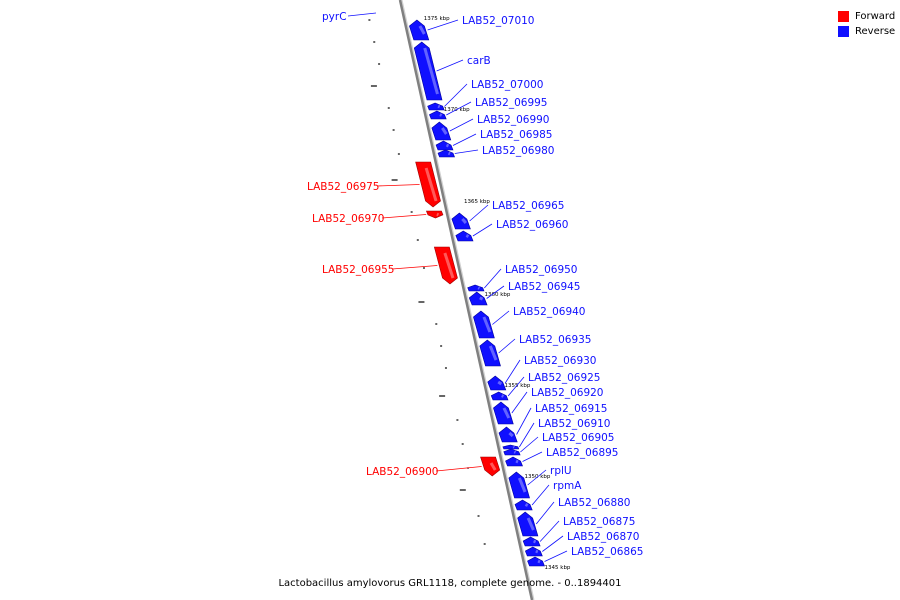  What do you see at coordinates (582, 544) in the screenshot?
I see `gene-LAB52_06870: LAB52_06870` at bounding box center [582, 544].